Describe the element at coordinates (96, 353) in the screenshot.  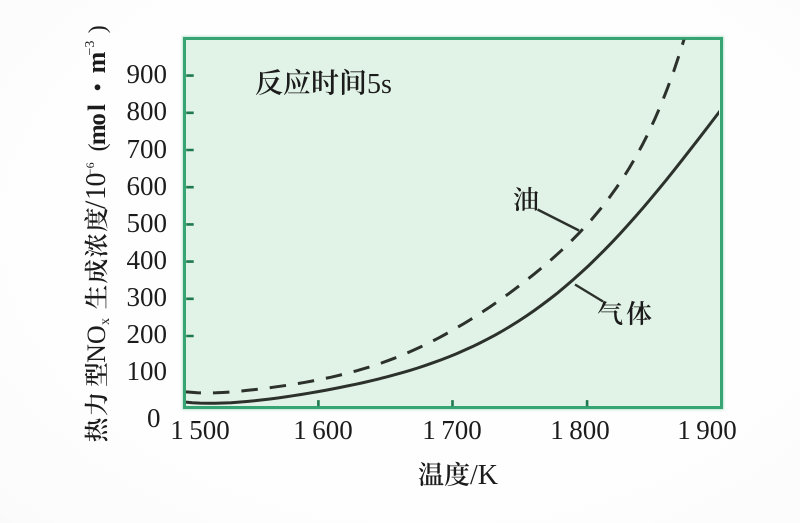
I see `svg-text: N` at that location.